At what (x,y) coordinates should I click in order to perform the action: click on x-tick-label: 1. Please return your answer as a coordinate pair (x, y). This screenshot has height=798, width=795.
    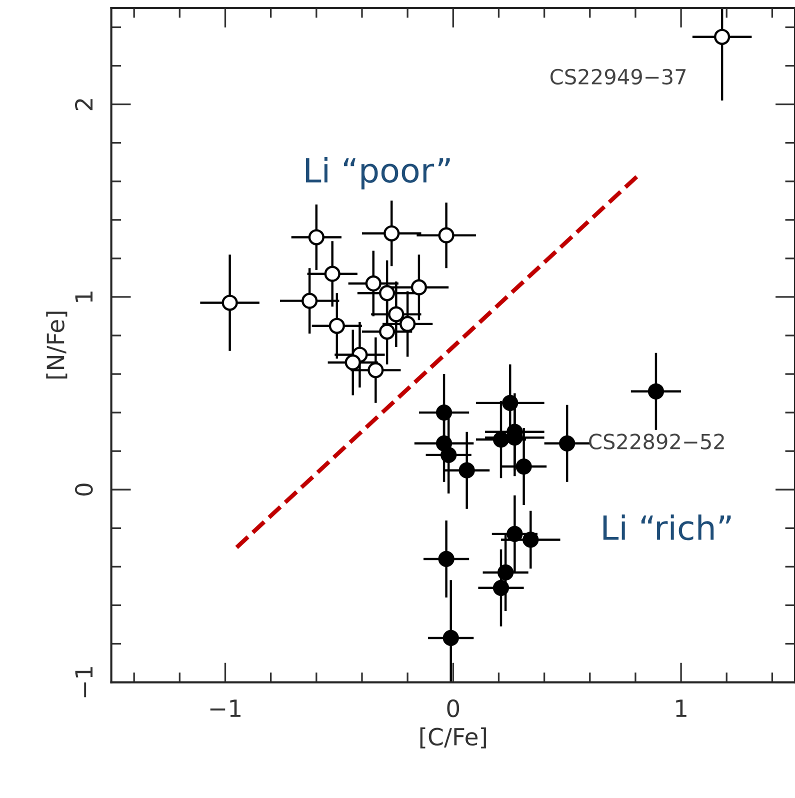
    Looking at the image, I should click on (681, 708).